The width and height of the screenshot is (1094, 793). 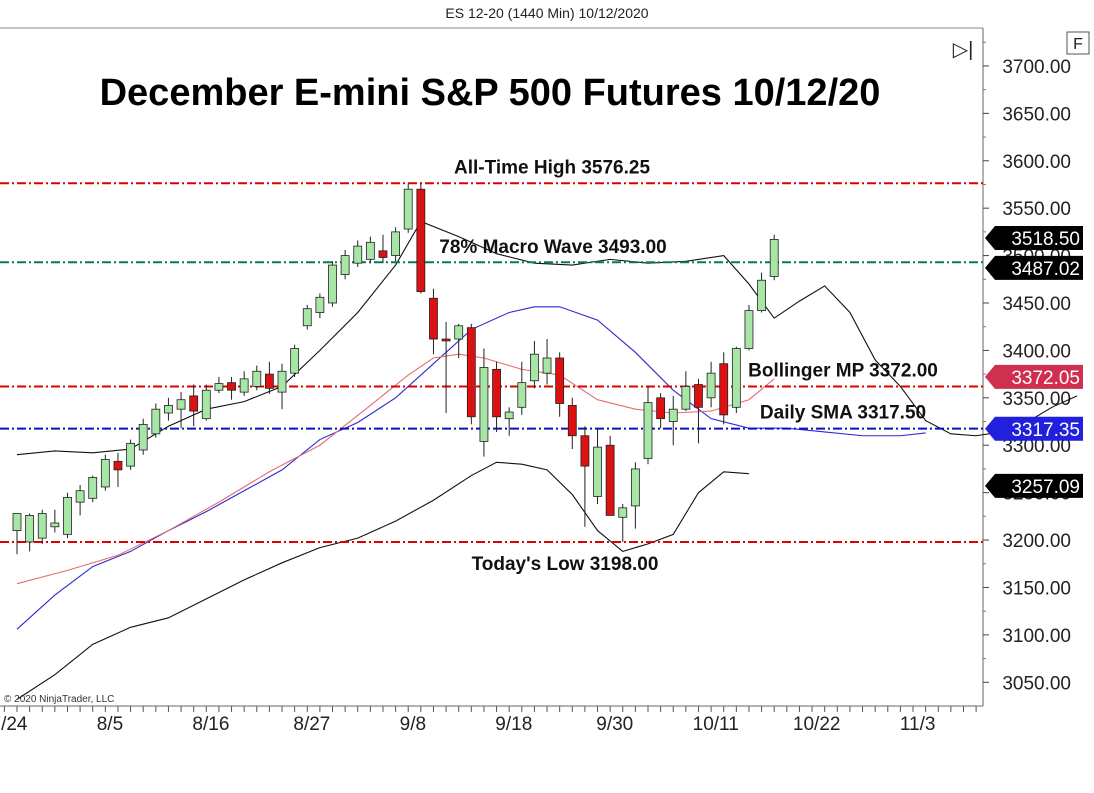 I want to click on x-tick-label: 10/11, so click(x=716, y=724).